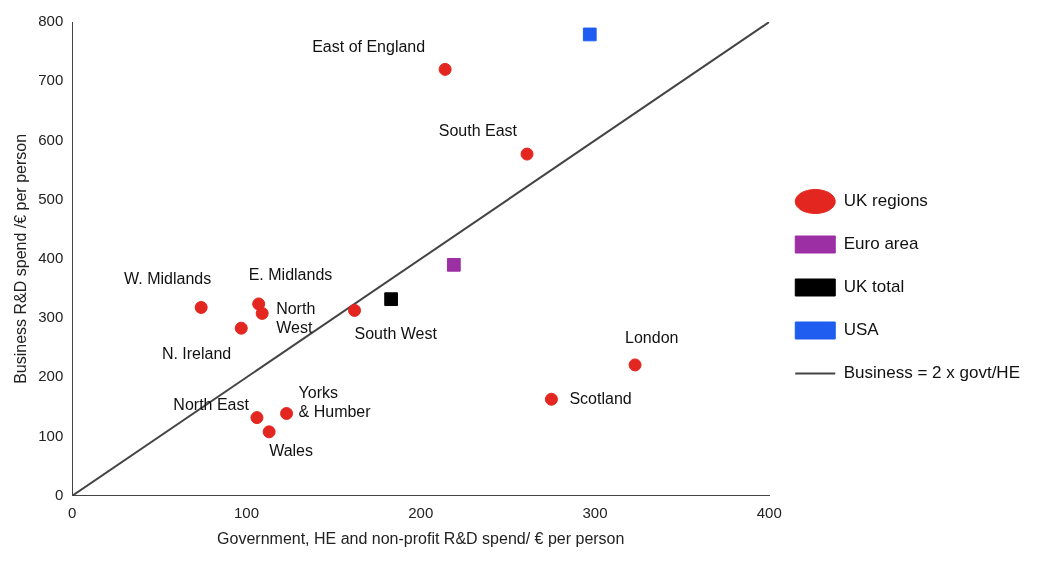 The height and width of the screenshot is (565, 1043). What do you see at coordinates (72, 512) in the screenshot?
I see `x-tick-label: 0` at bounding box center [72, 512].